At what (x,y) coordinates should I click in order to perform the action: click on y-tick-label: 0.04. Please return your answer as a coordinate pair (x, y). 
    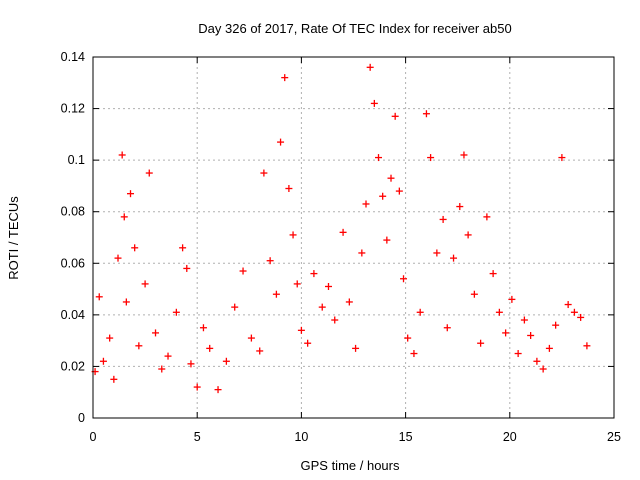
    Looking at the image, I should click on (73, 315).